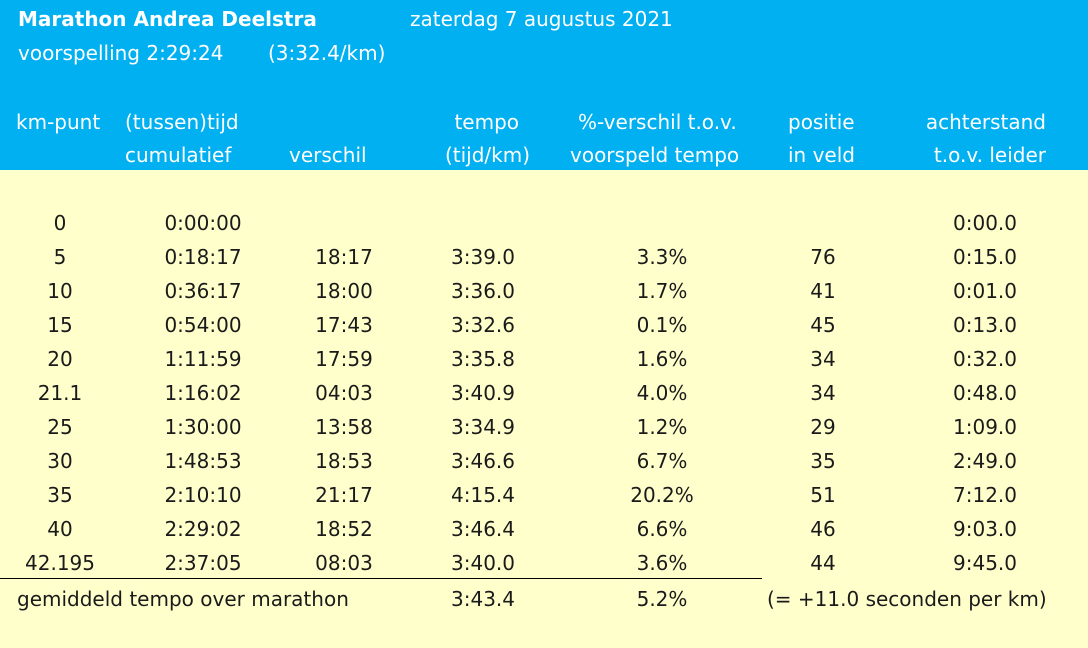  I want to click on cell-pct: 6.7%, so click(662, 461).